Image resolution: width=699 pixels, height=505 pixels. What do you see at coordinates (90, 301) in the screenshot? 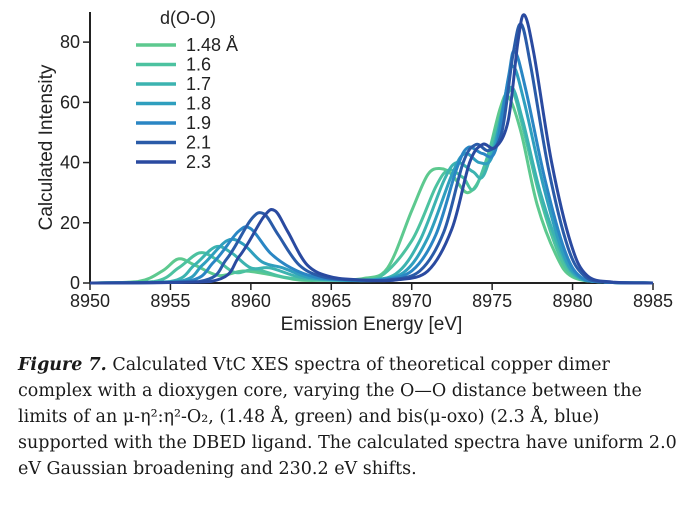
I see `x-tick-label: 8950` at bounding box center [90, 301].